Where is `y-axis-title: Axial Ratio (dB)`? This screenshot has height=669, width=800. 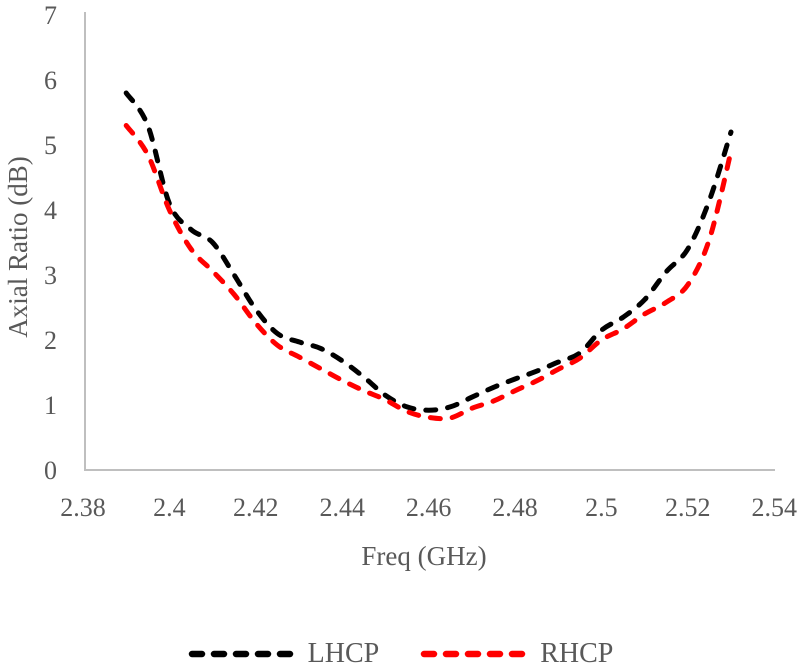 y-axis-title: Axial Ratio (dB) is located at coordinates (18, 247).